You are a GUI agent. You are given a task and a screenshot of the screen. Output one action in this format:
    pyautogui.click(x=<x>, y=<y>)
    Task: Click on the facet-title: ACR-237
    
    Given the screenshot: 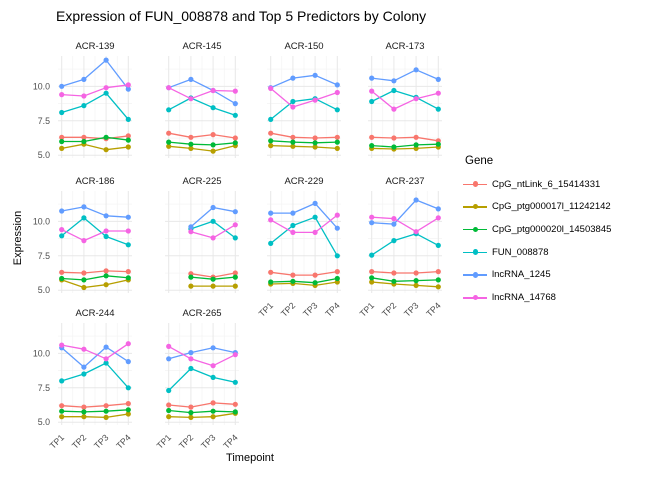 What is the action you would take?
    pyautogui.click(x=404, y=181)
    